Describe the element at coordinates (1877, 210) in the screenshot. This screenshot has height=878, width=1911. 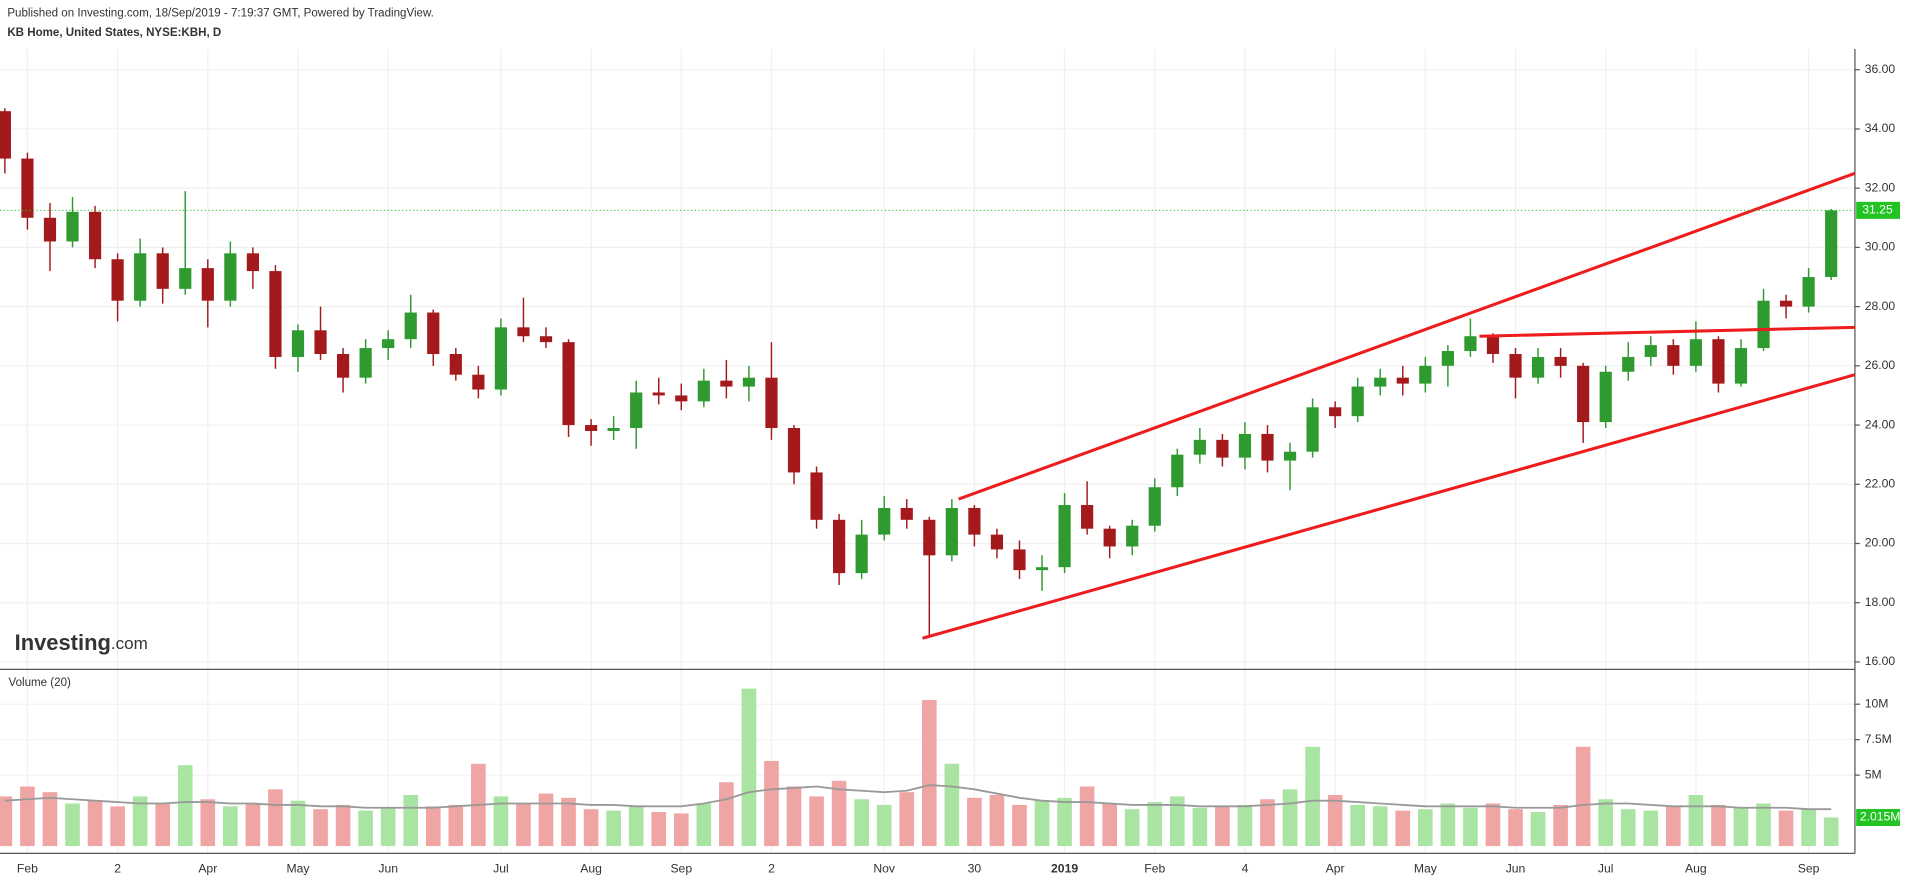
I see `last-price-label: 31.25` at that location.